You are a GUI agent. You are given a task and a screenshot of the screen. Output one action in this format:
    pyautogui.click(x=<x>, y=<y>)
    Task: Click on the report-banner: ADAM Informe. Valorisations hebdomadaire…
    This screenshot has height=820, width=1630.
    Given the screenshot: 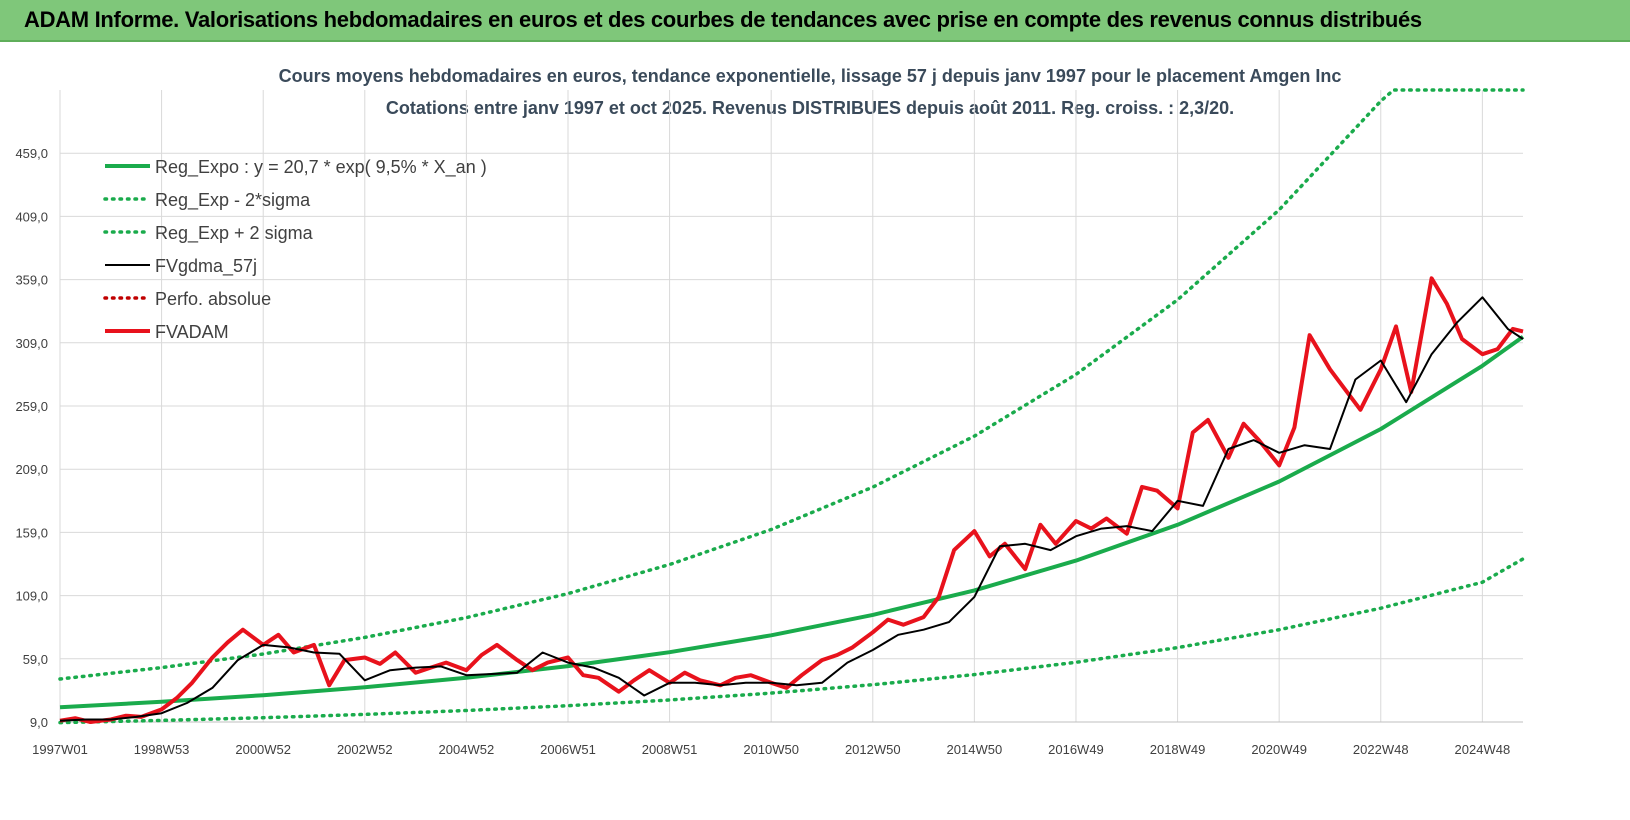 What is the action you would take?
    pyautogui.click(x=815, y=21)
    